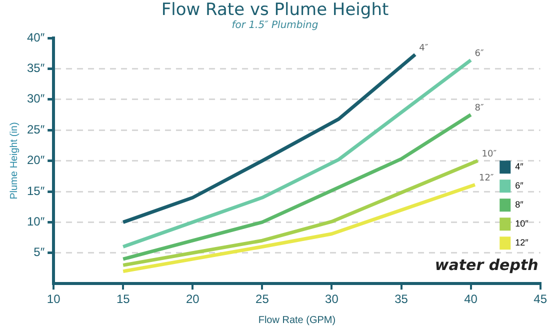 Image resolution: width=550 pixels, height=332 pixels. I want to click on y-tick-label: 40″, so click(36, 37).